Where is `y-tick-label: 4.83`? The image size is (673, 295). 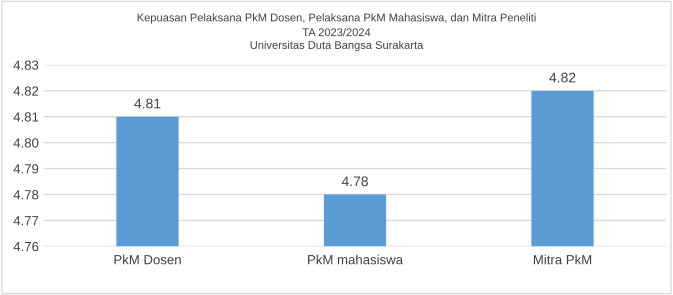
y-tick-label: 4.83 is located at coordinates (26, 65).